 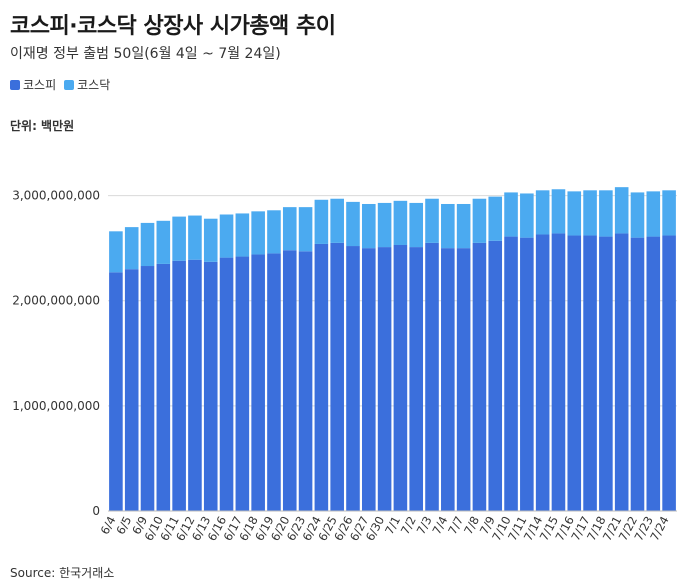 I want to click on legend-swatch-kospi, so click(x=15, y=84).